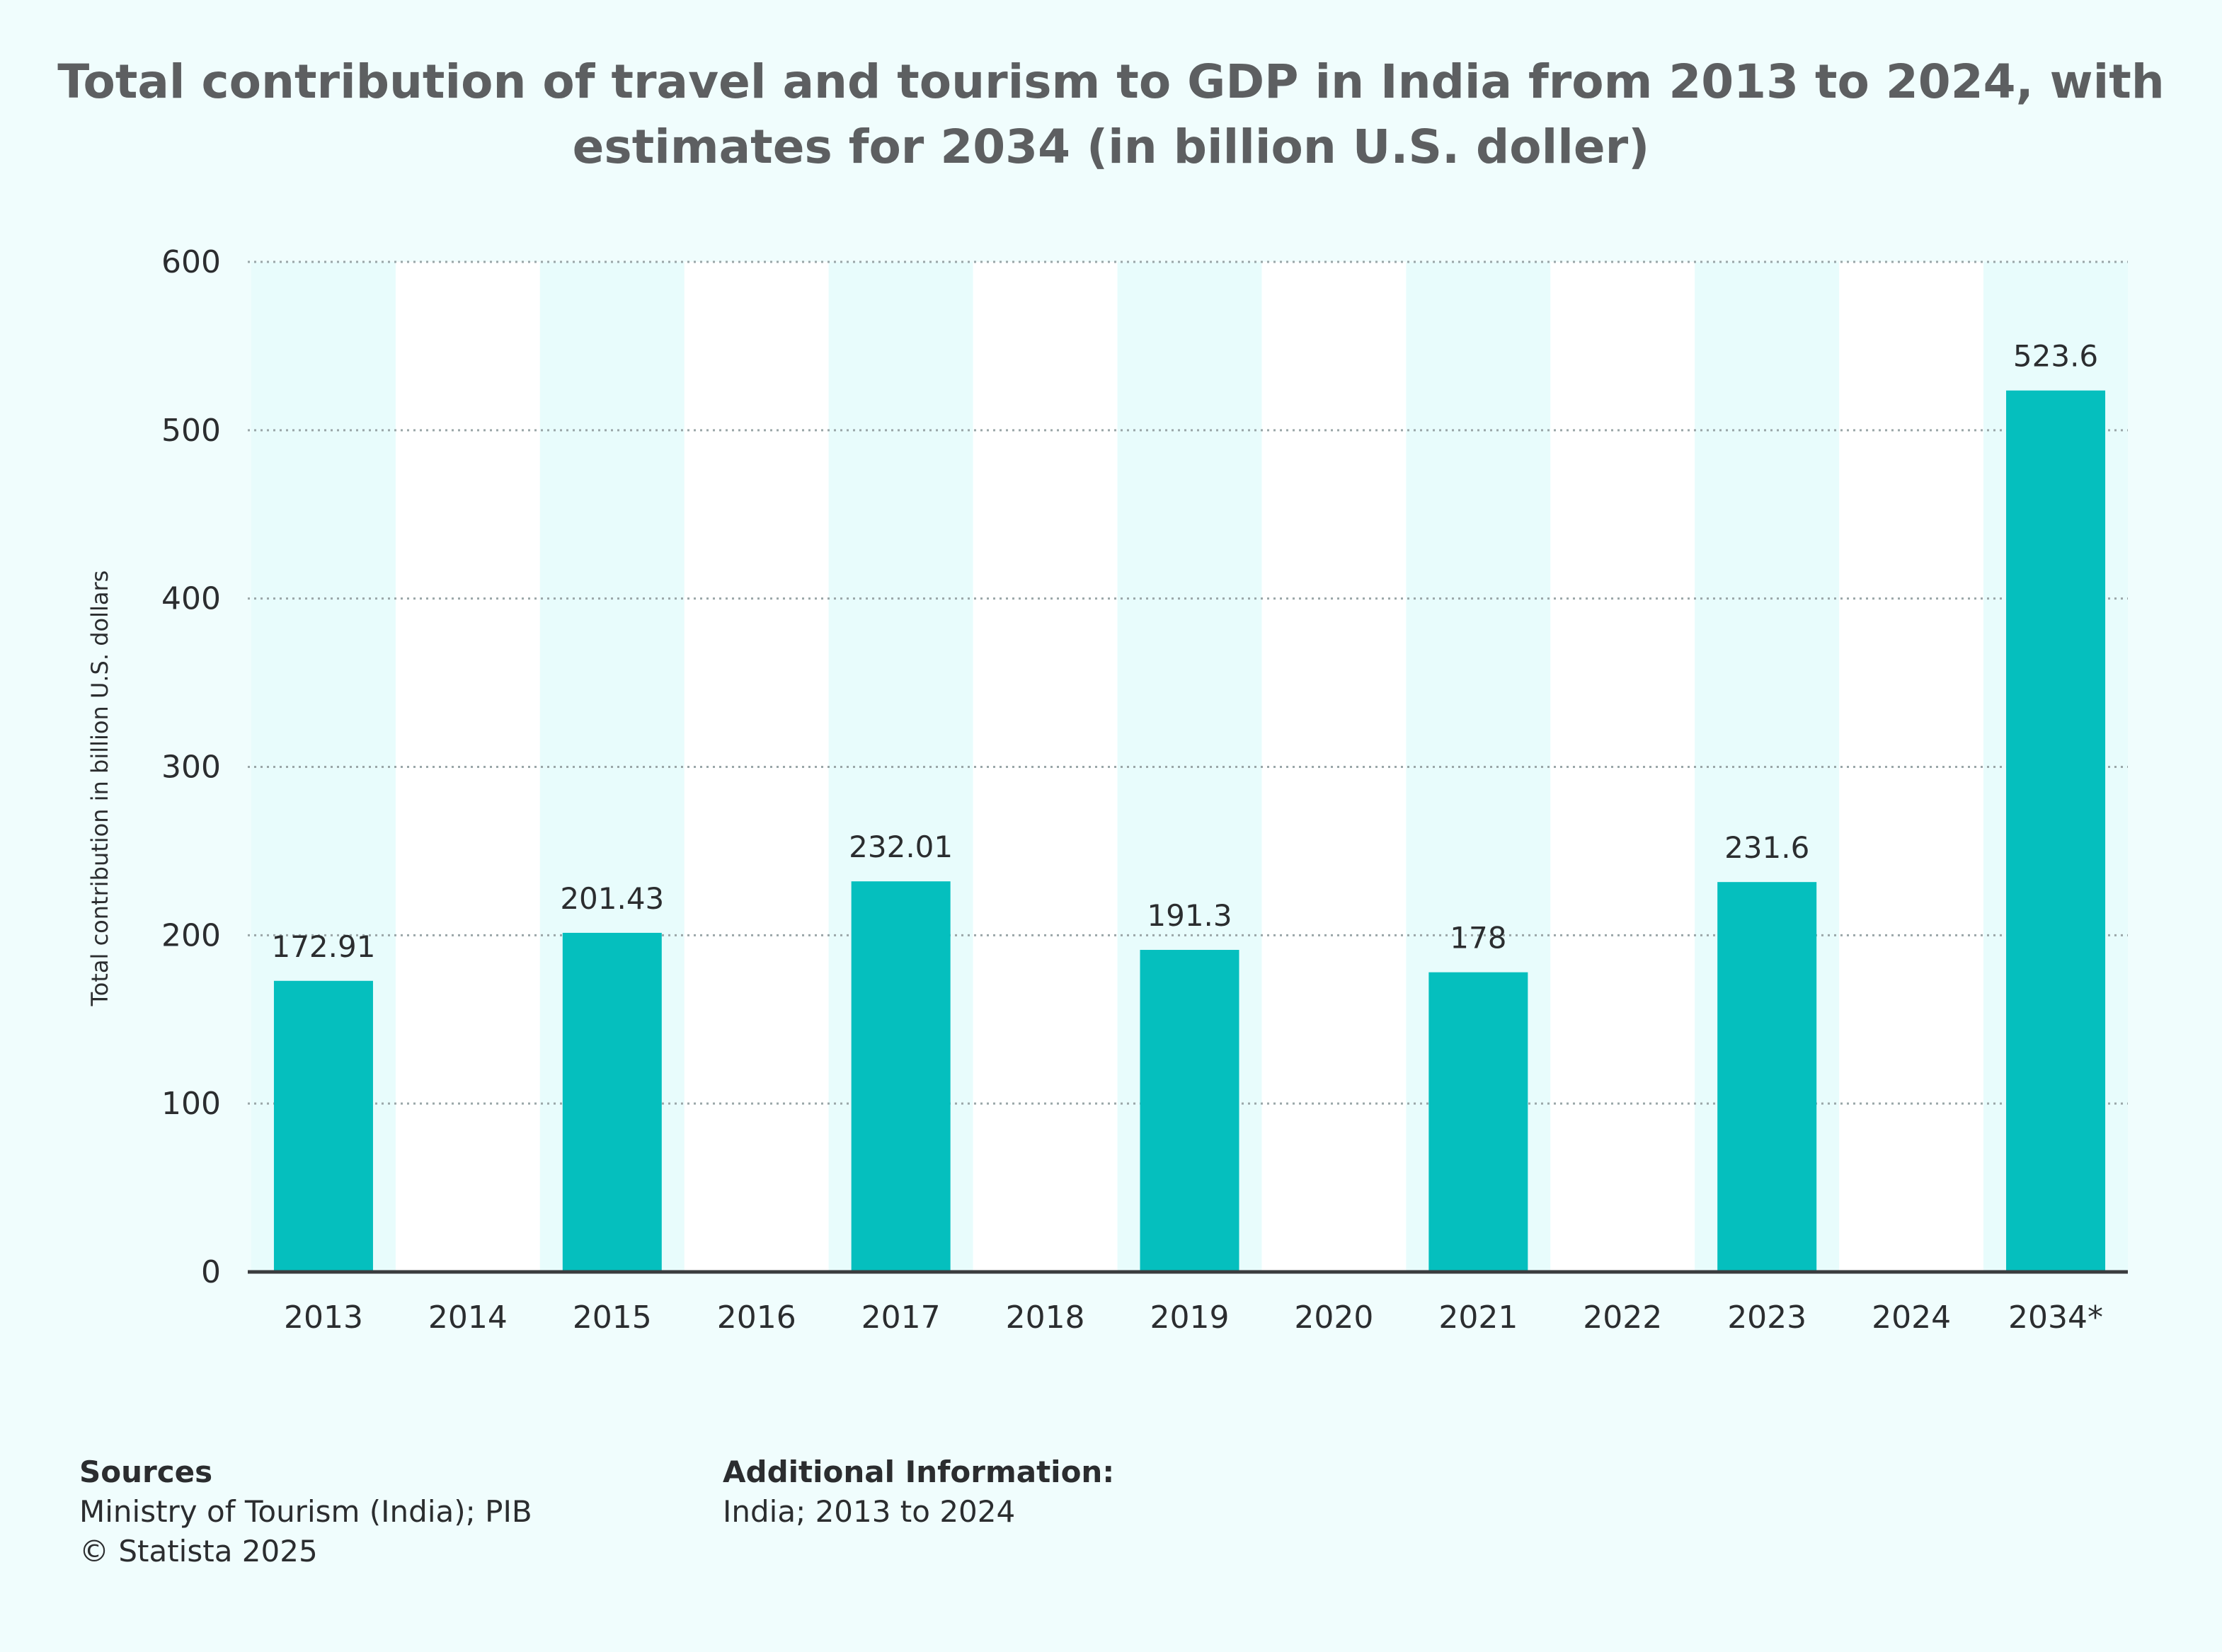 This screenshot has width=2222, height=1652. Describe the element at coordinates (2055, 356) in the screenshot. I see `data-label: 523.6` at that location.